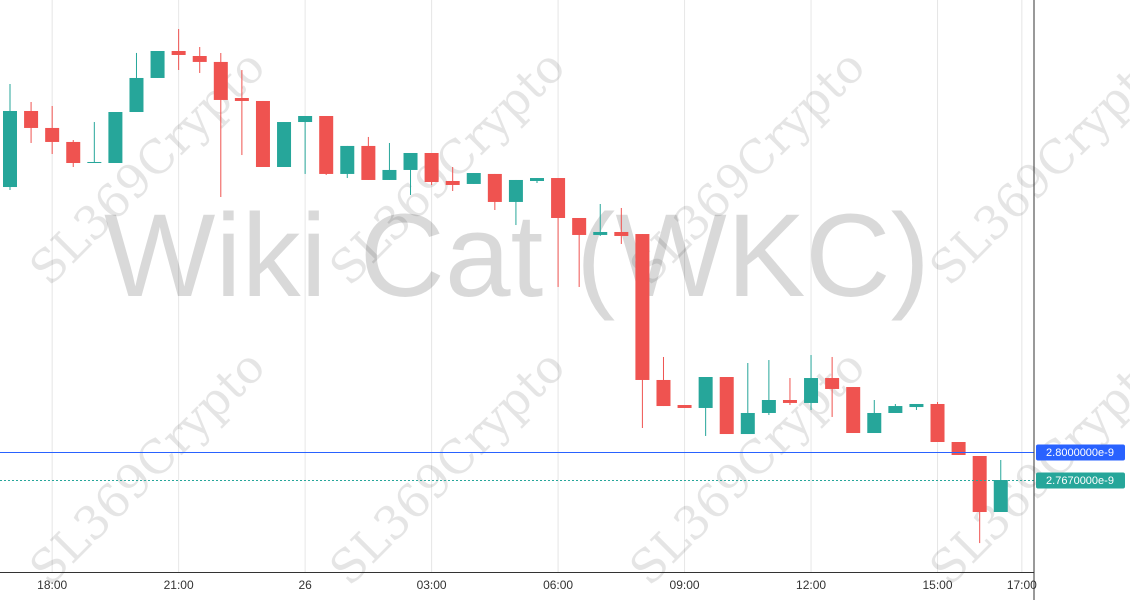 Image resolution: width=1130 pixels, height=600 pixels. I want to click on price-label: 2.7670000e-9, so click(1080, 481).